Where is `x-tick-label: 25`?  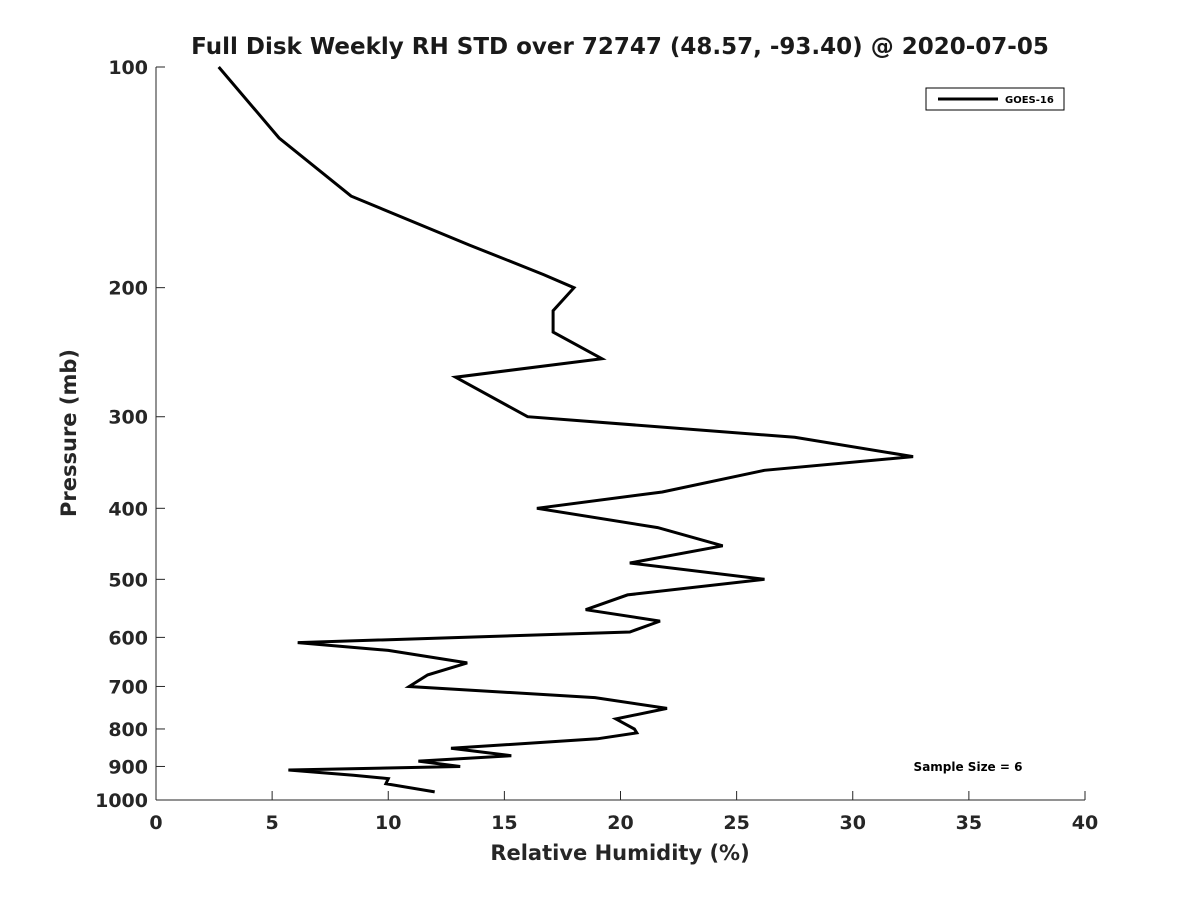 x-tick-label: 25 is located at coordinates (736, 823).